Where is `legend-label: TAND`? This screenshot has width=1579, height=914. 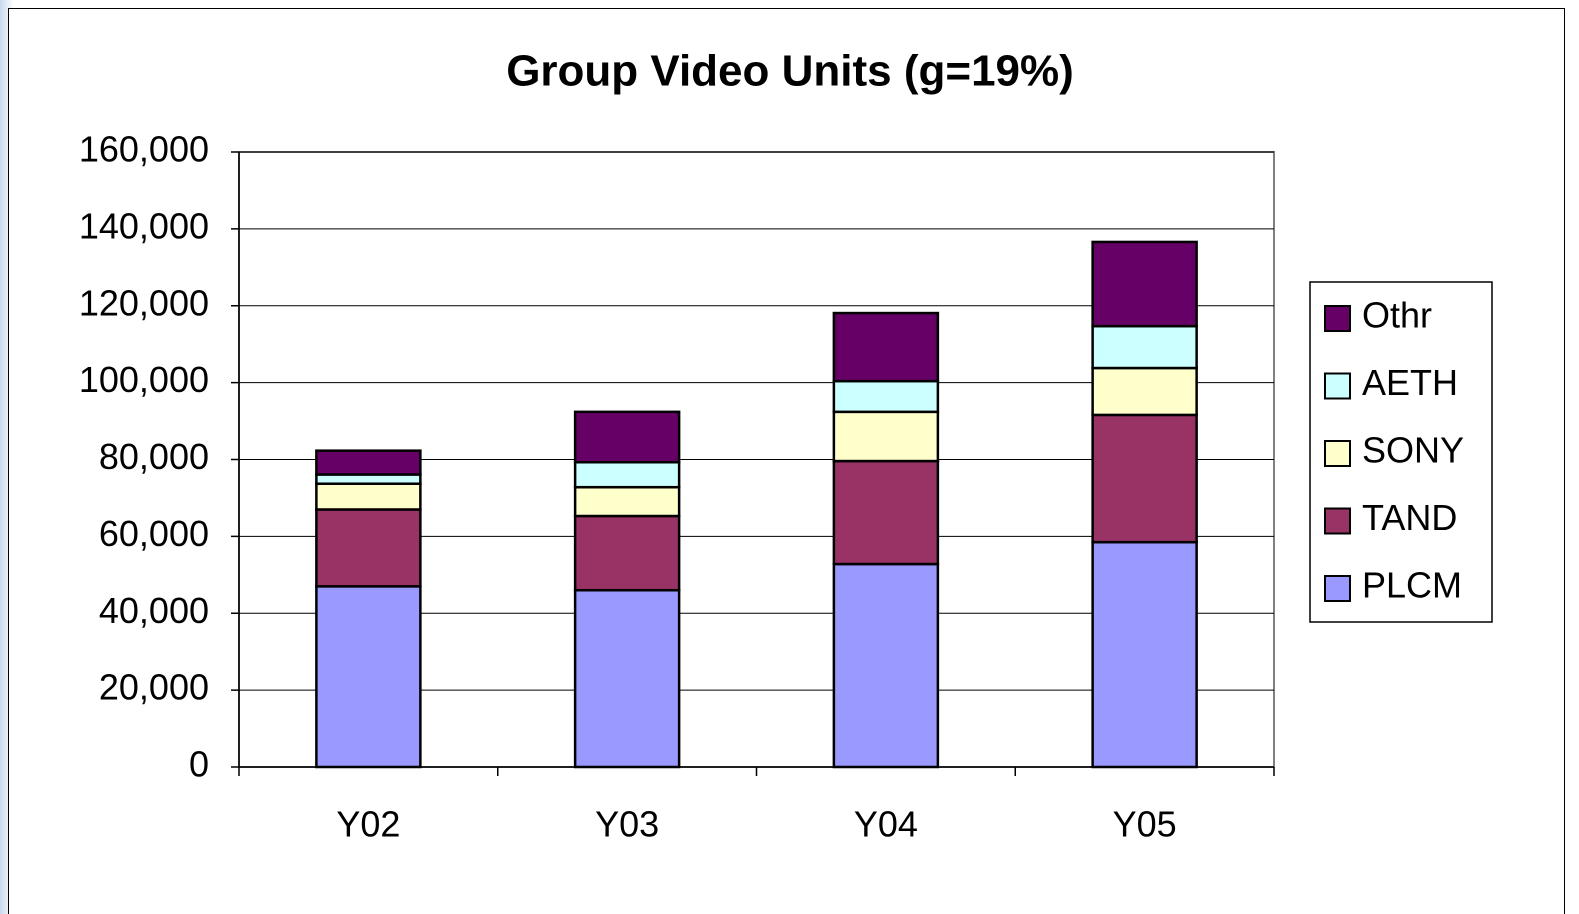
legend-label: TAND is located at coordinates (1409, 517).